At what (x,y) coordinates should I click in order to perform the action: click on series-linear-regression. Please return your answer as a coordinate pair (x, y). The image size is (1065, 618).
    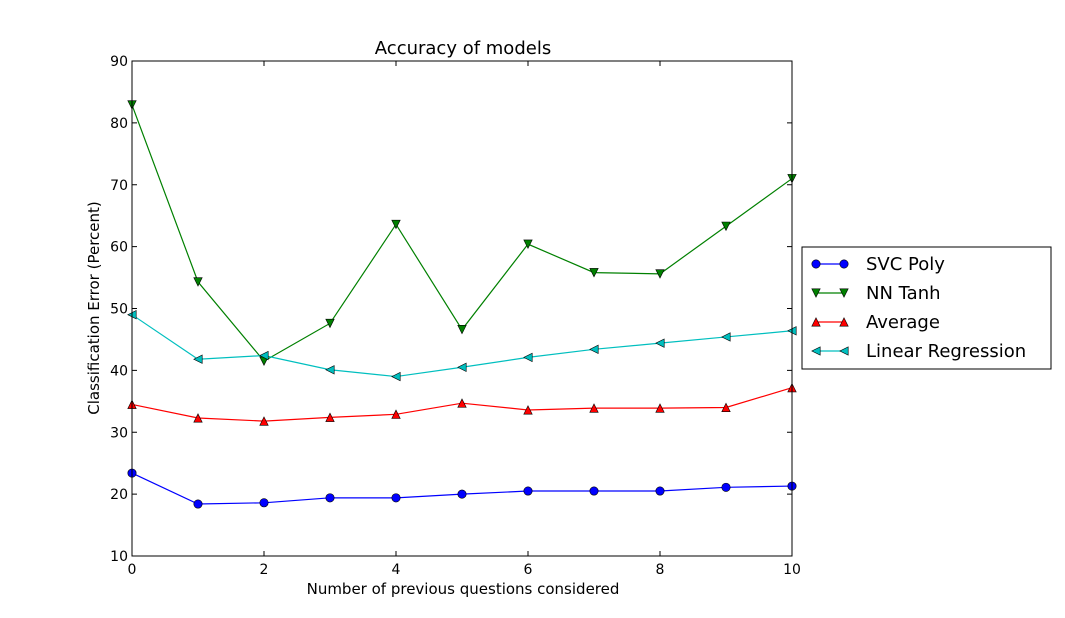
    Looking at the image, I should click on (462, 346).